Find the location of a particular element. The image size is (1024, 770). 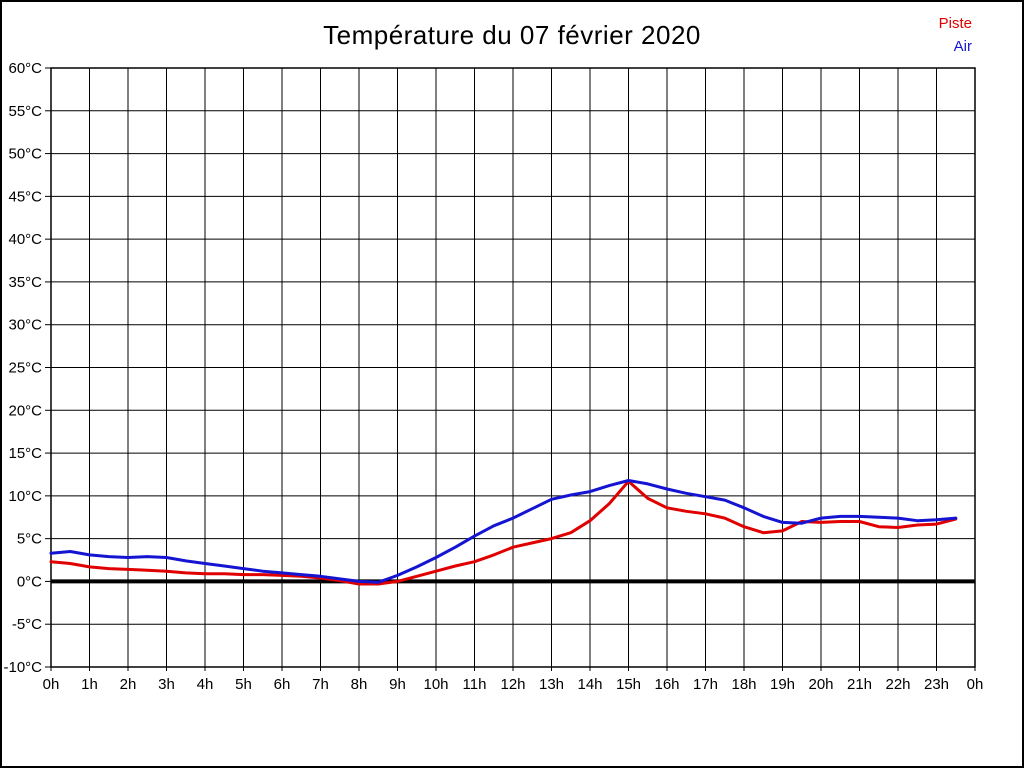

x-tick-label: 16h is located at coordinates (666, 684).